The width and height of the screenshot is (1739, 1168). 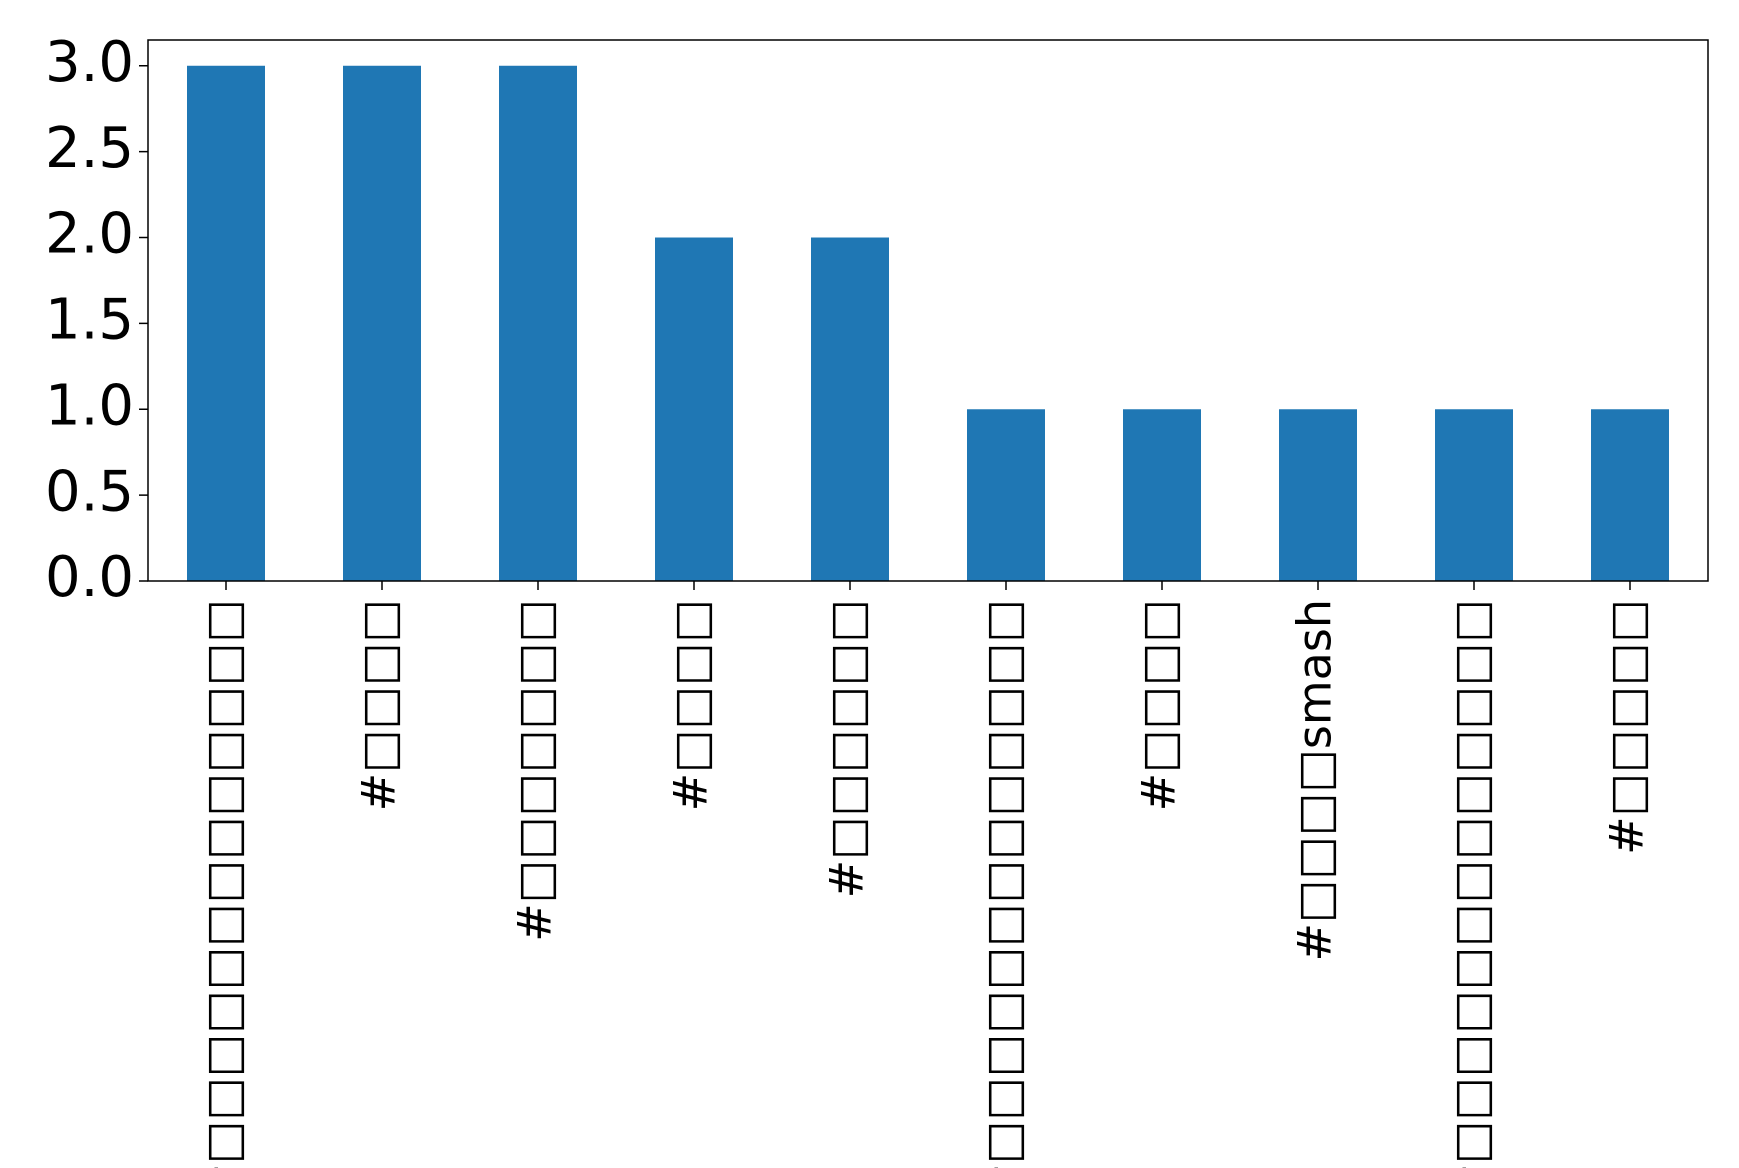 I want to click on x-tick-label: #□□□□□□□, so click(x=535, y=770).